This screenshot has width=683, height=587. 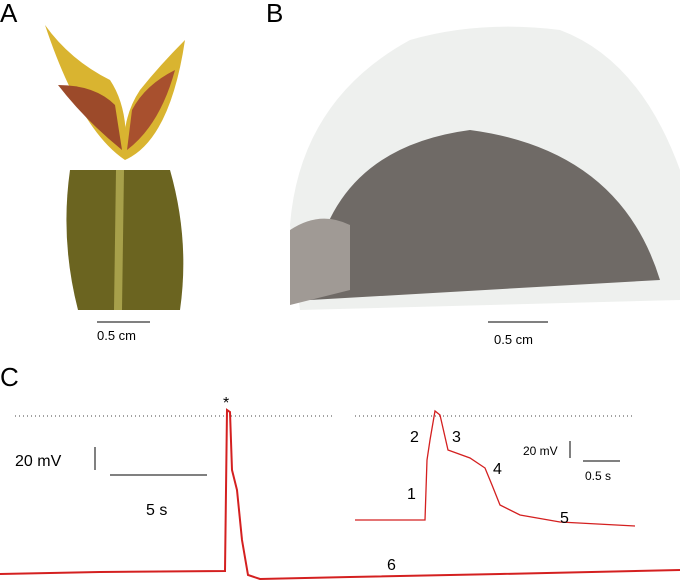 What do you see at coordinates (391, 565) in the screenshot?
I see `trace-label: 6` at bounding box center [391, 565].